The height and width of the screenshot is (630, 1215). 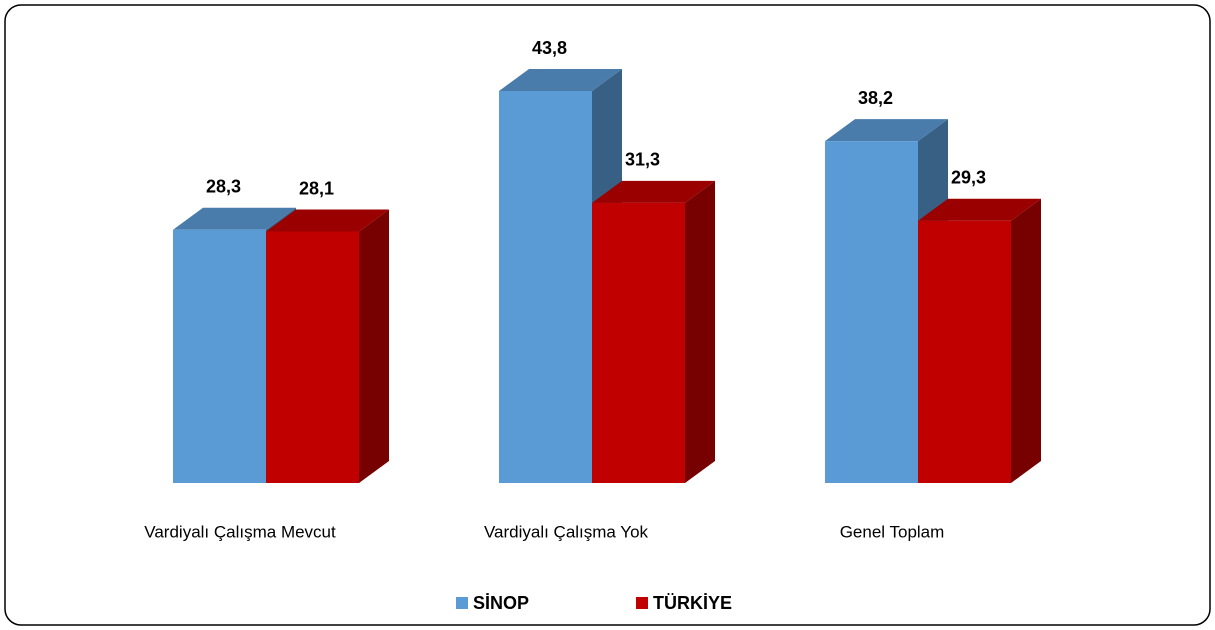 I want to click on data-label: 28,3, so click(x=223, y=186).